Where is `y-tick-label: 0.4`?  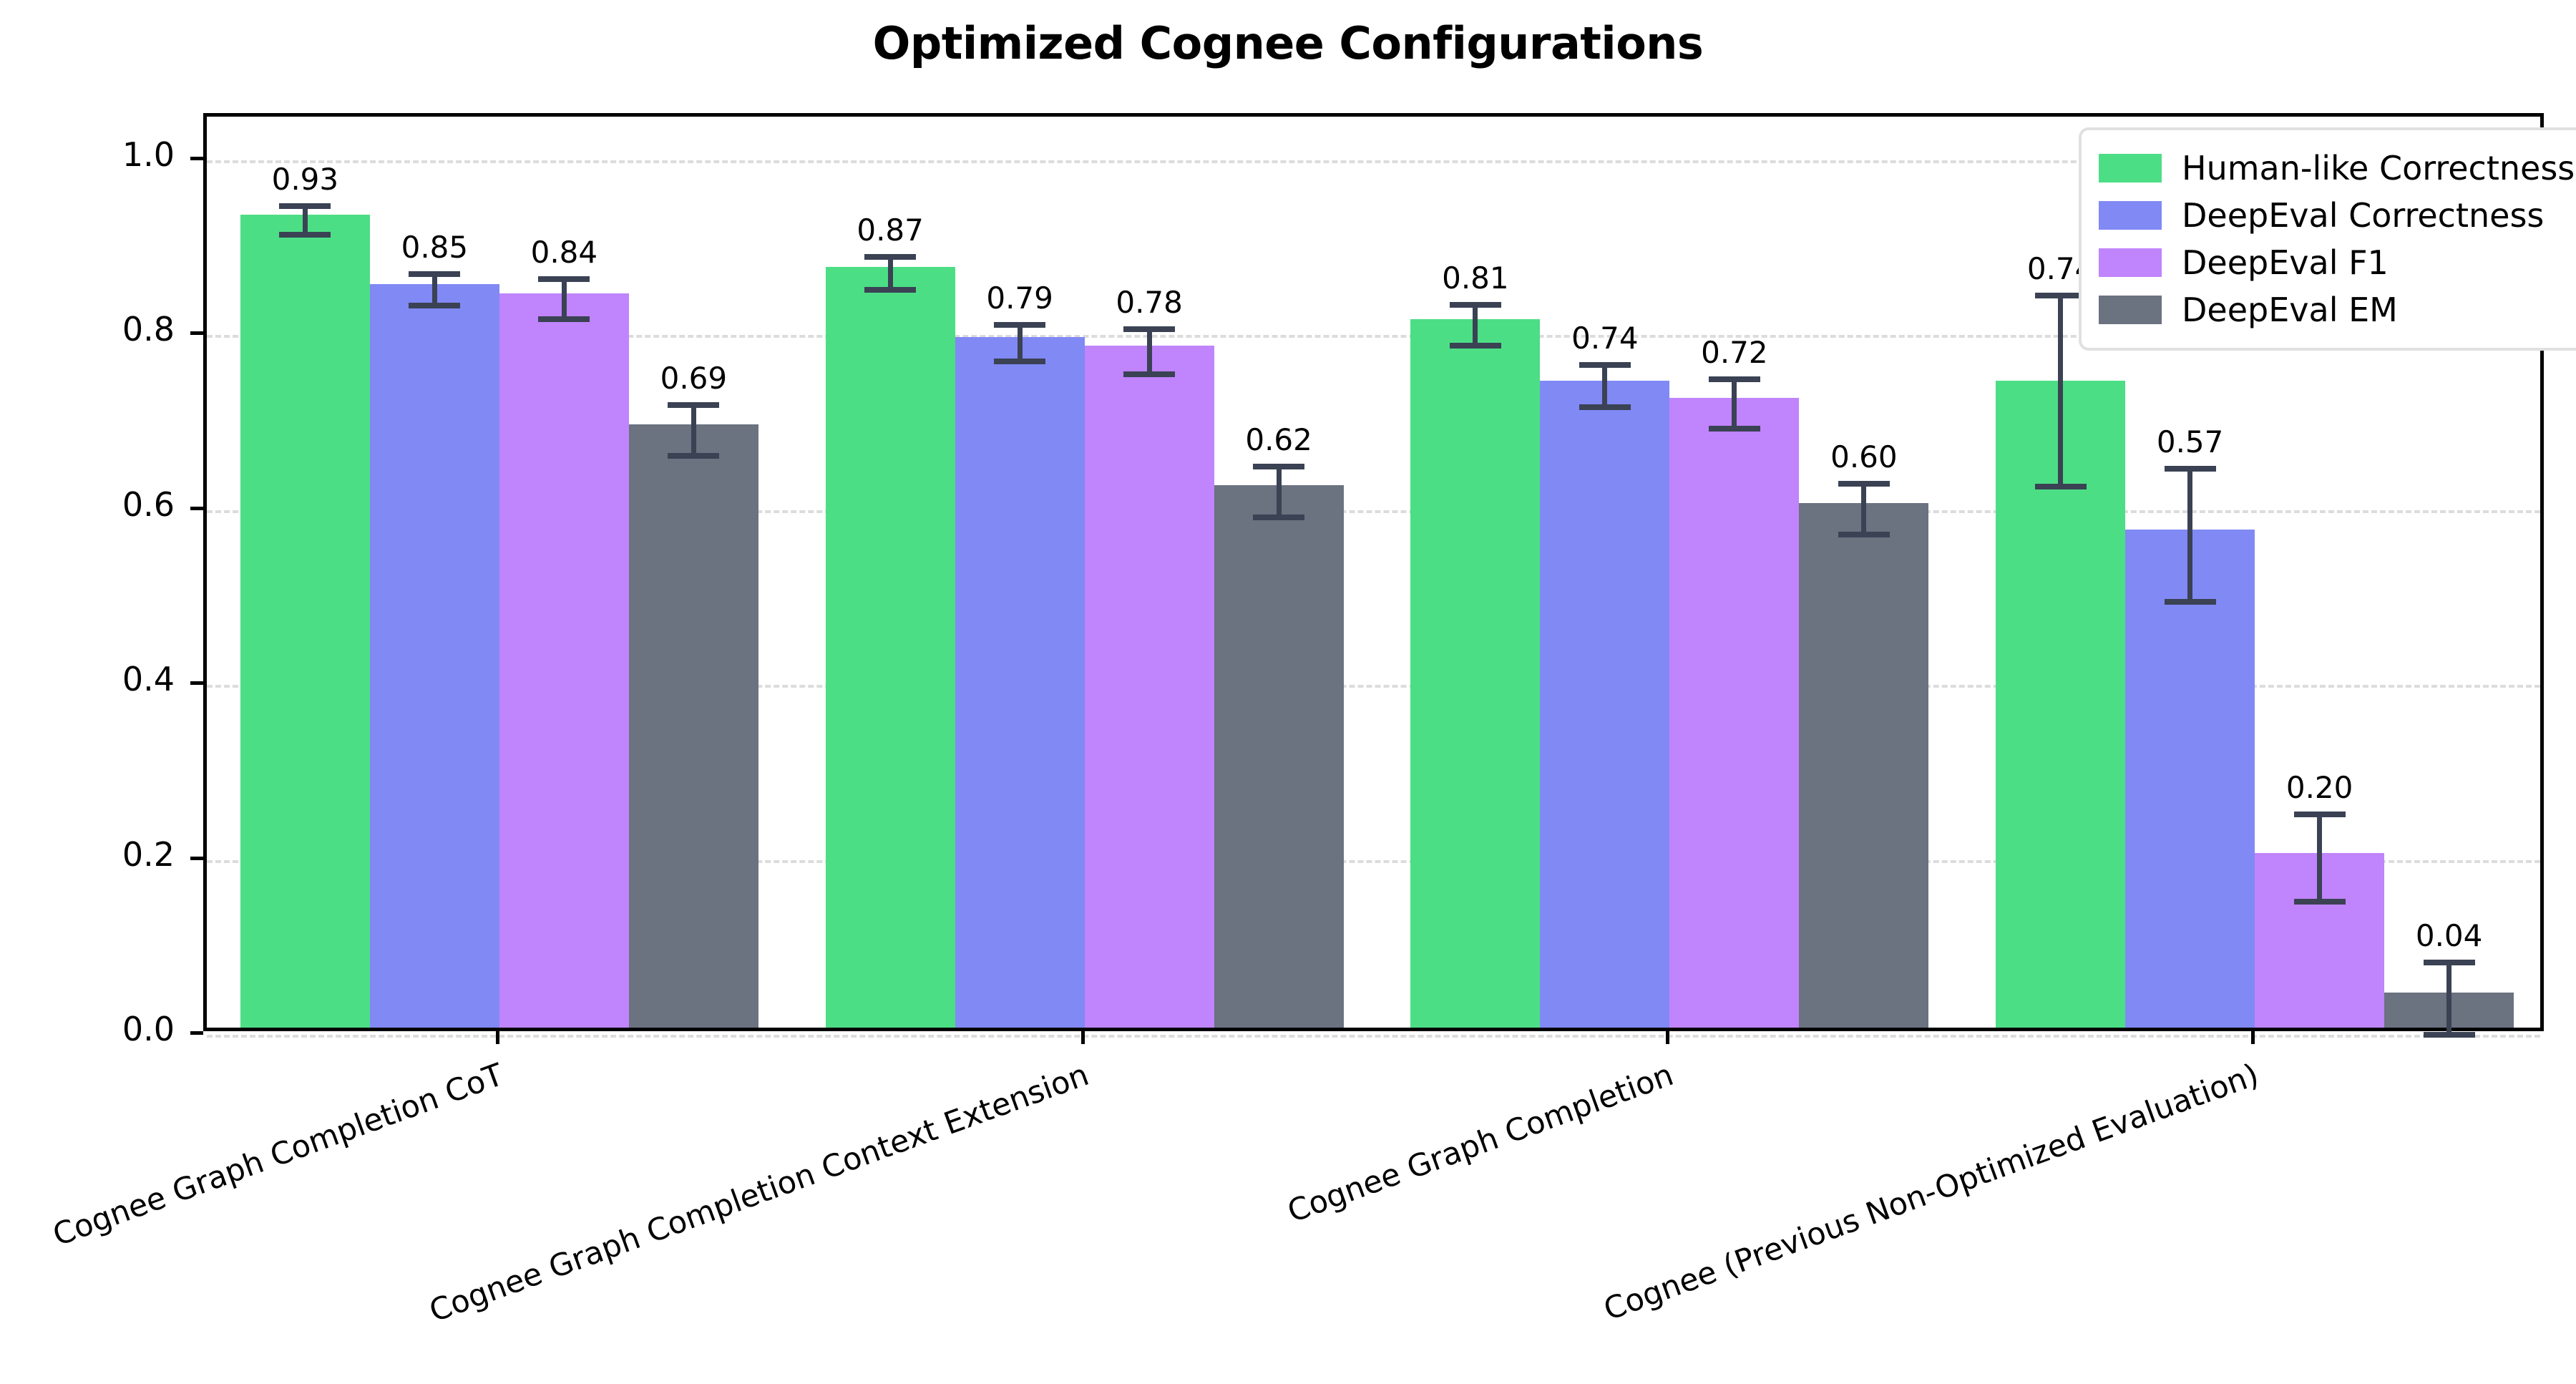 y-tick-label: 0.4 is located at coordinates (148, 679).